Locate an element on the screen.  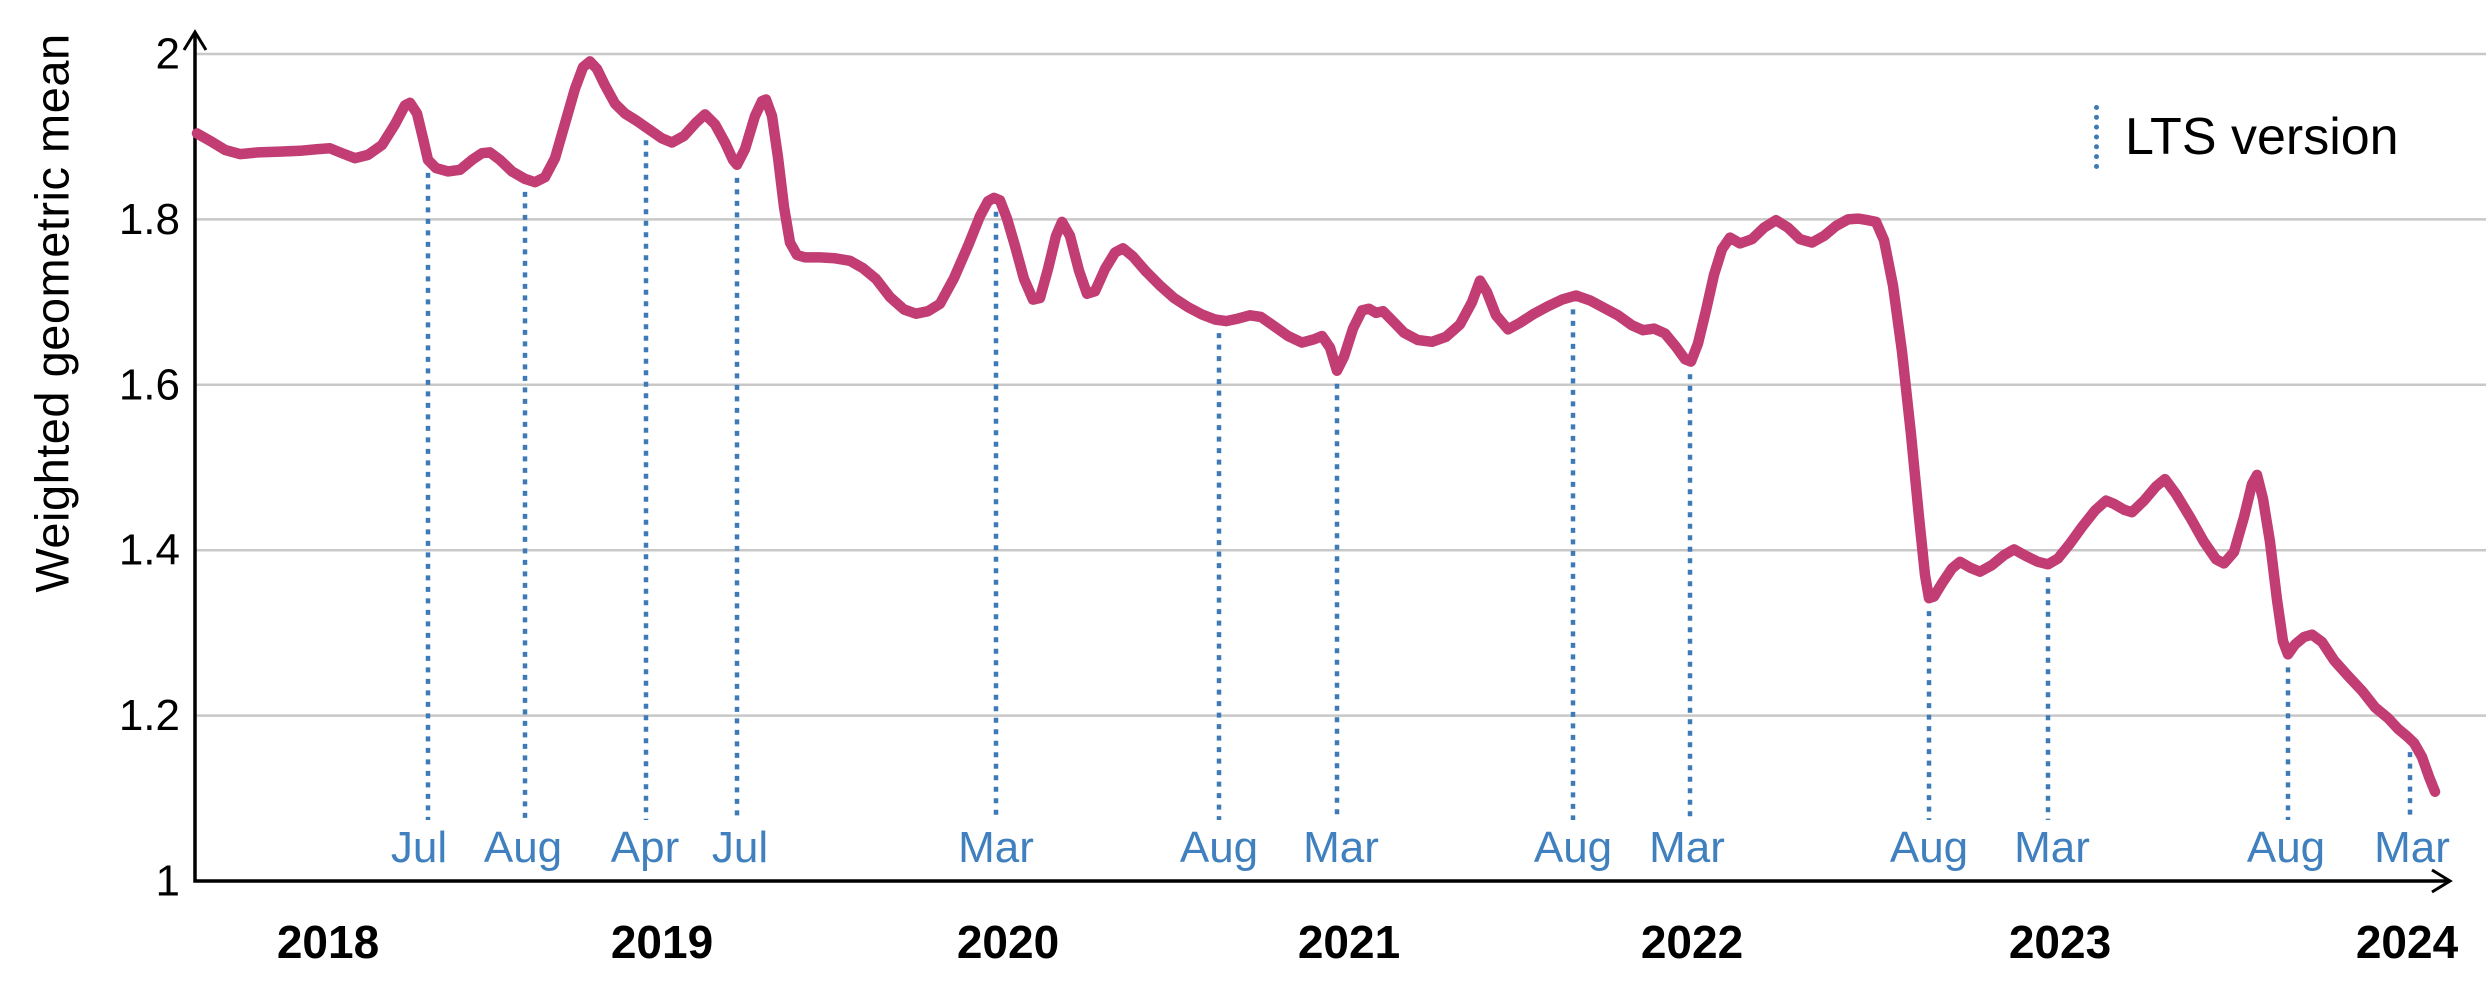
x-axis-arrowhead is located at coordinates (2442, 881).